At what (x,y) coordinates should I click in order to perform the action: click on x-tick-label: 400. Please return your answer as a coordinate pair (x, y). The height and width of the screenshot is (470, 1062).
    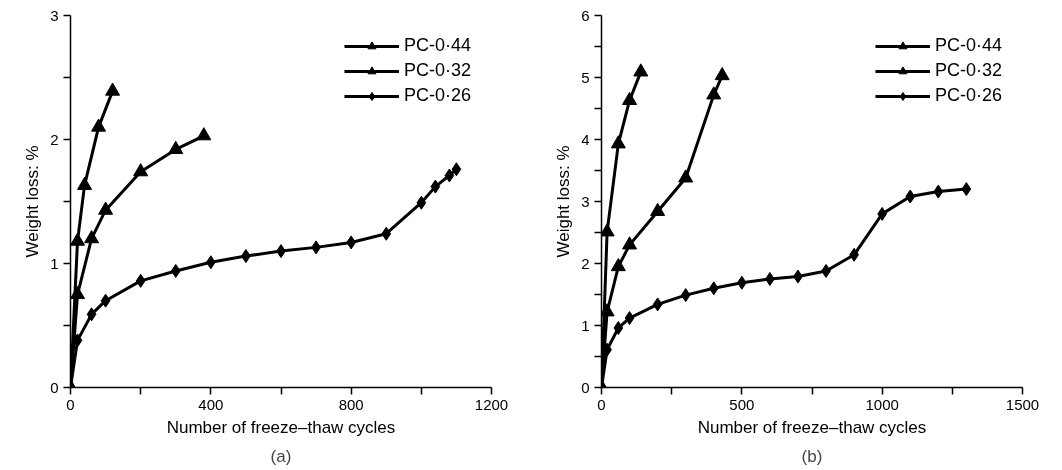
    Looking at the image, I should click on (211, 404).